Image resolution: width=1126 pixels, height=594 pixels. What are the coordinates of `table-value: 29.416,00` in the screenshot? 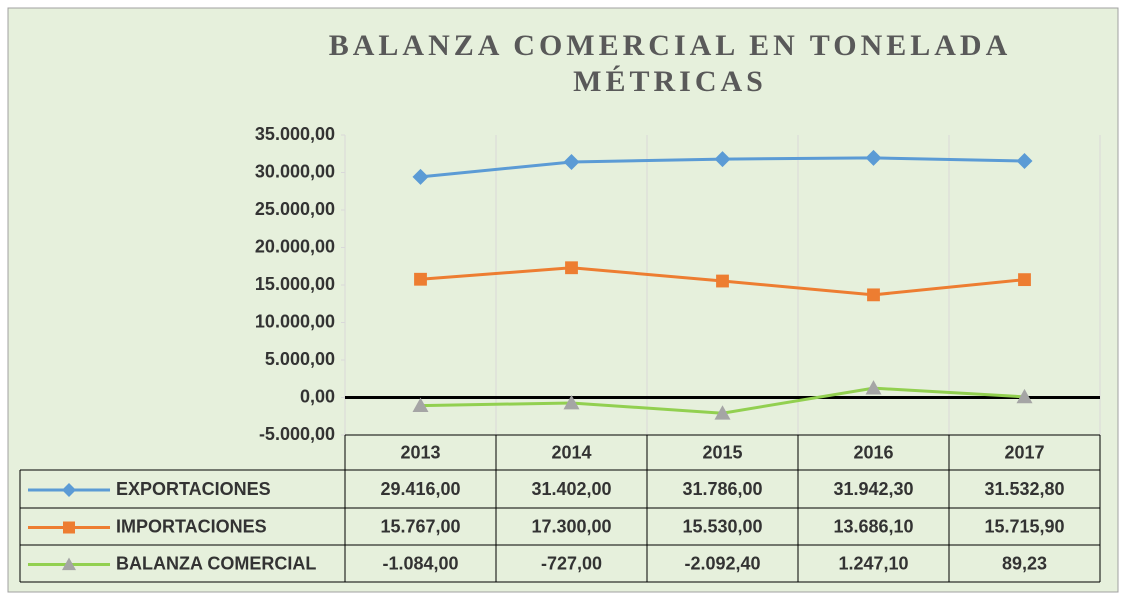 It's located at (420, 489).